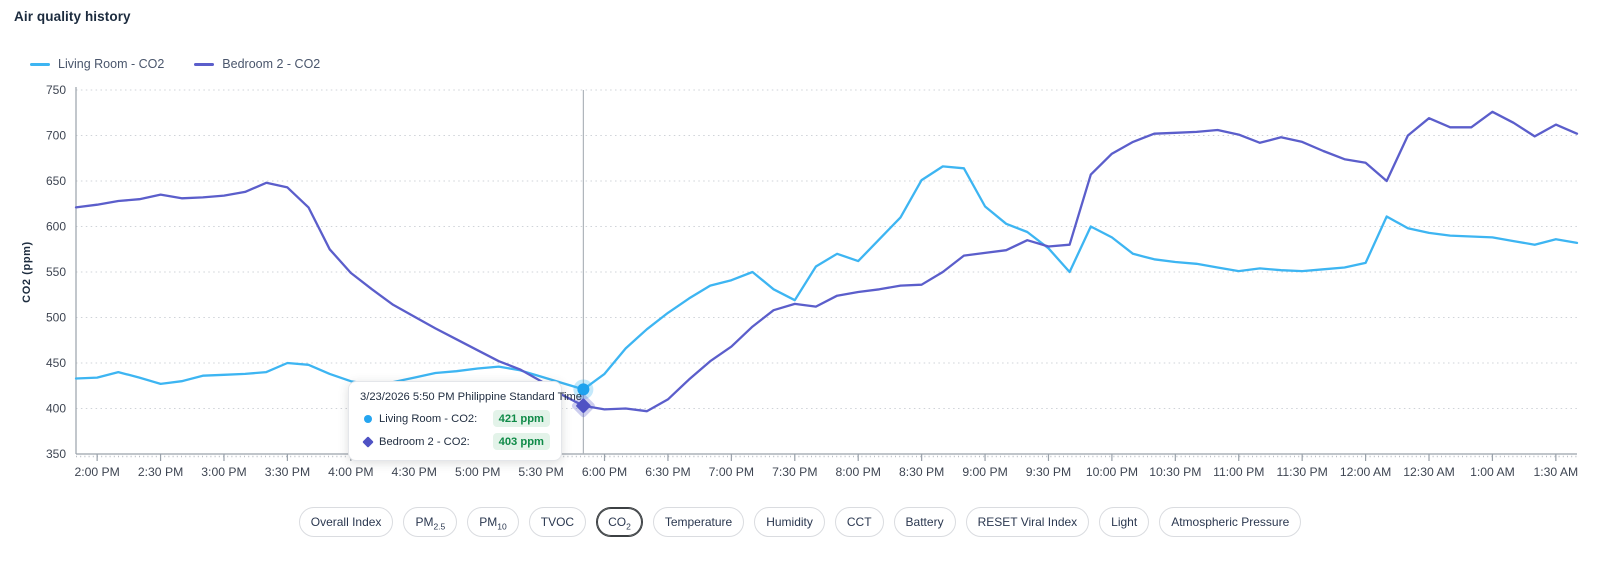 This screenshot has width=1600, height=561. What do you see at coordinates (731, 472) in the screenshot?
I see `x-tick-label: 7:00 PM` at bounding box center [731, 472].